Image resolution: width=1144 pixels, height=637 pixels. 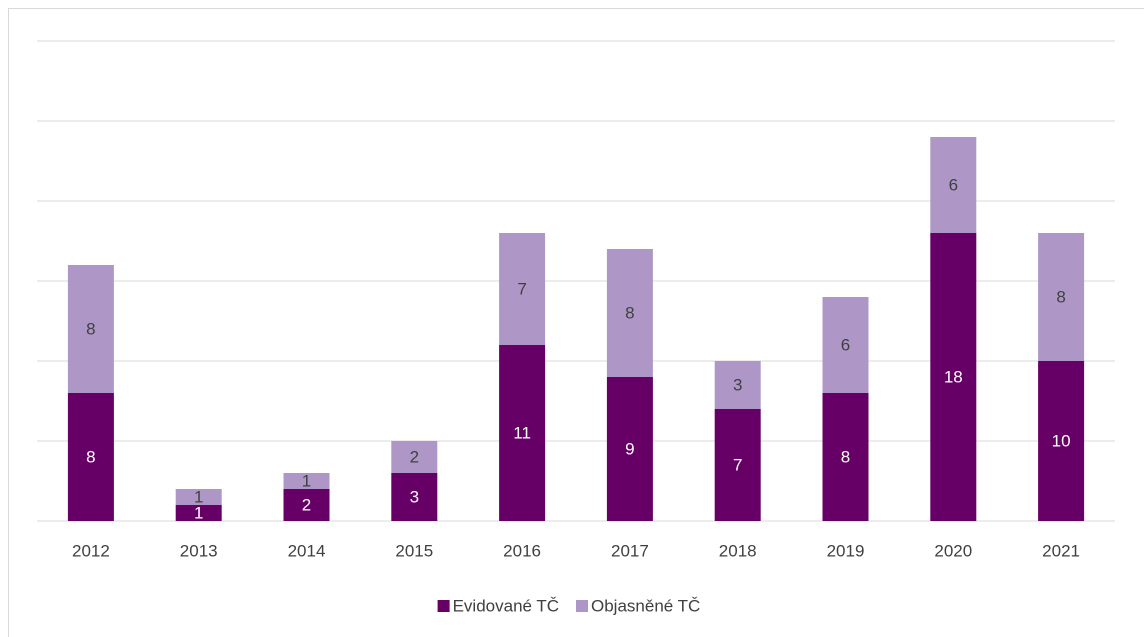 I want to click on data-label: 9, so click(x=629, y=448).